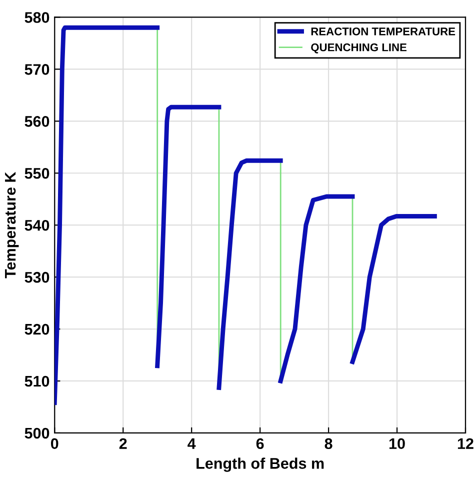 Image resolution: width=475 pixels, height=492 pixels. Describe the element at coordinates (37, 433) in the screenshot. I see `y-tick-label: 500` at that location.